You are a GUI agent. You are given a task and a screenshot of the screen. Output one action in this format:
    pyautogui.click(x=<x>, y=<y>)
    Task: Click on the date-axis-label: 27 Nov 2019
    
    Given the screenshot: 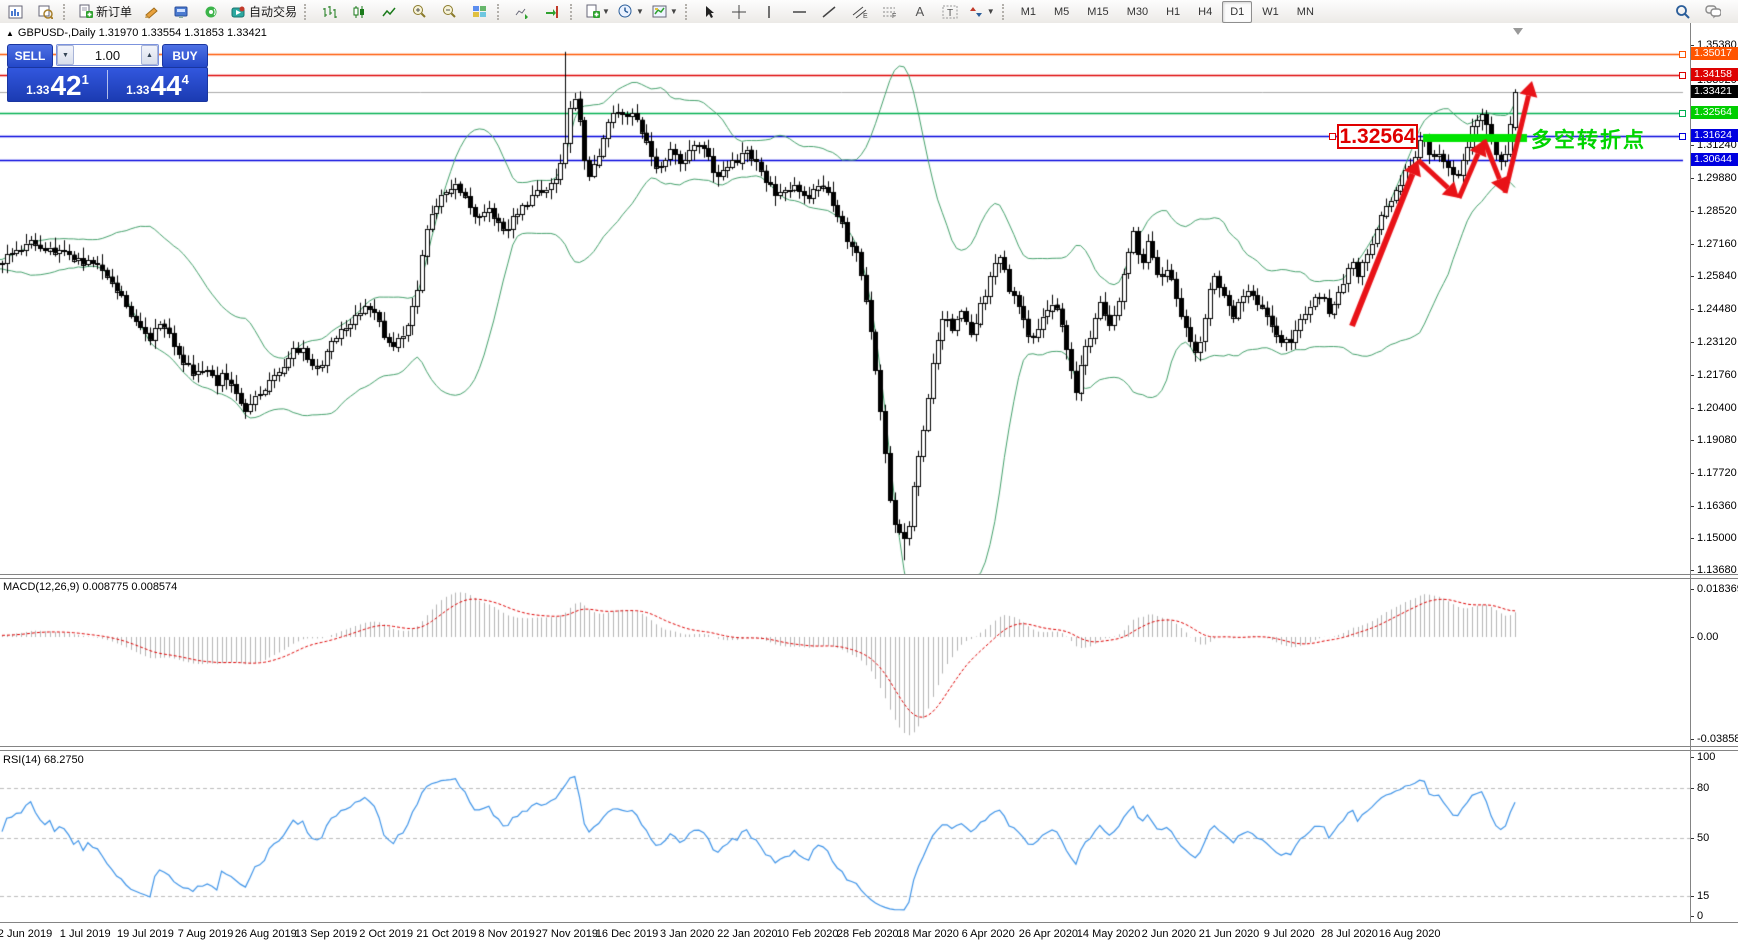 What is the action you would take?
    pyautogui.click(x=566, y=934)
    